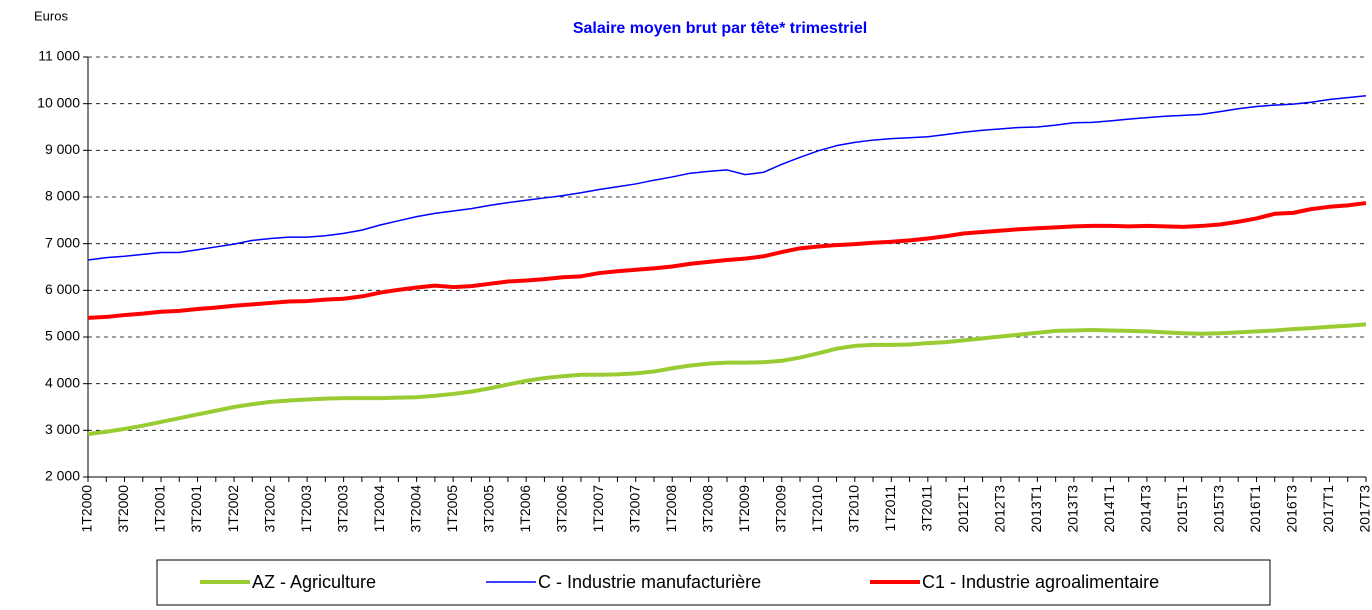 The height and width of the screenshot is (610, 1372). Describe the element at coordinates (598, 509) in the screenshot. I see `x-tick-label: 1T2007` at that location.